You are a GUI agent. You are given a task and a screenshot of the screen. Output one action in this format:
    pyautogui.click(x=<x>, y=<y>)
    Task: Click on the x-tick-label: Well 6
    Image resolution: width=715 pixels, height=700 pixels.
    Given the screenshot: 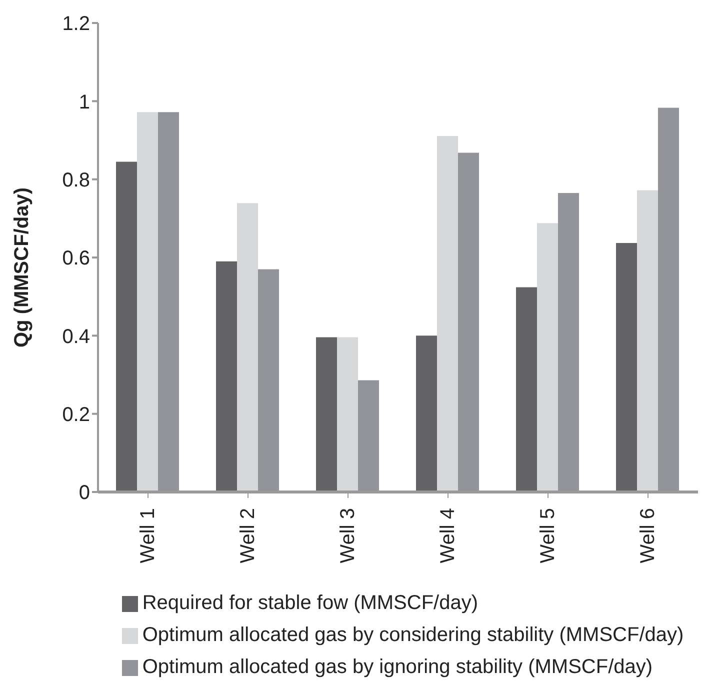 What is the action you would take?
    pyautogui.click(x=648, y=536)
    